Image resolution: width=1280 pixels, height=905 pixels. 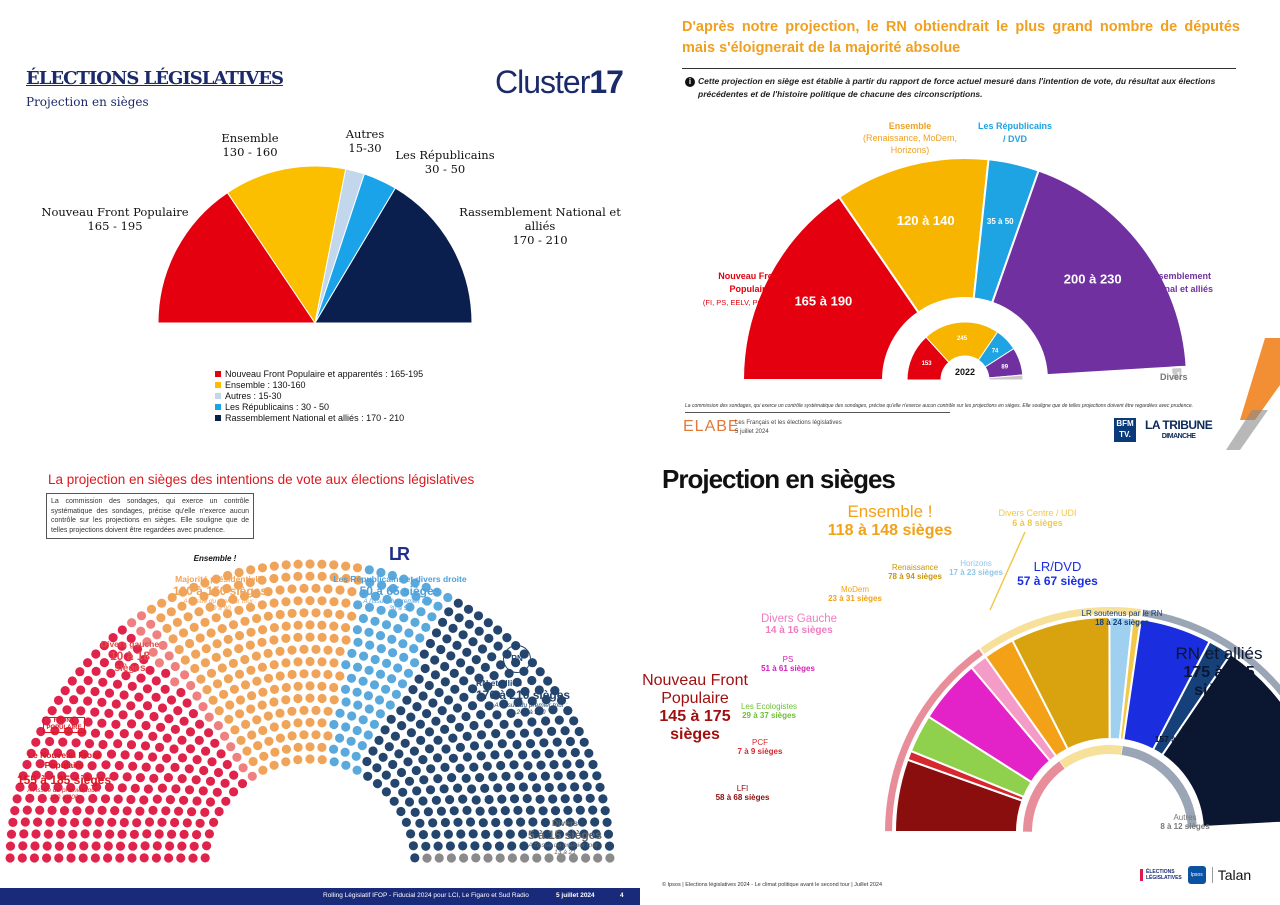 What do you see at coordinates (319, 384) in the screenshot?
I see `legend-item: Ensemble : 130-160` at bounding box center [319, 384].